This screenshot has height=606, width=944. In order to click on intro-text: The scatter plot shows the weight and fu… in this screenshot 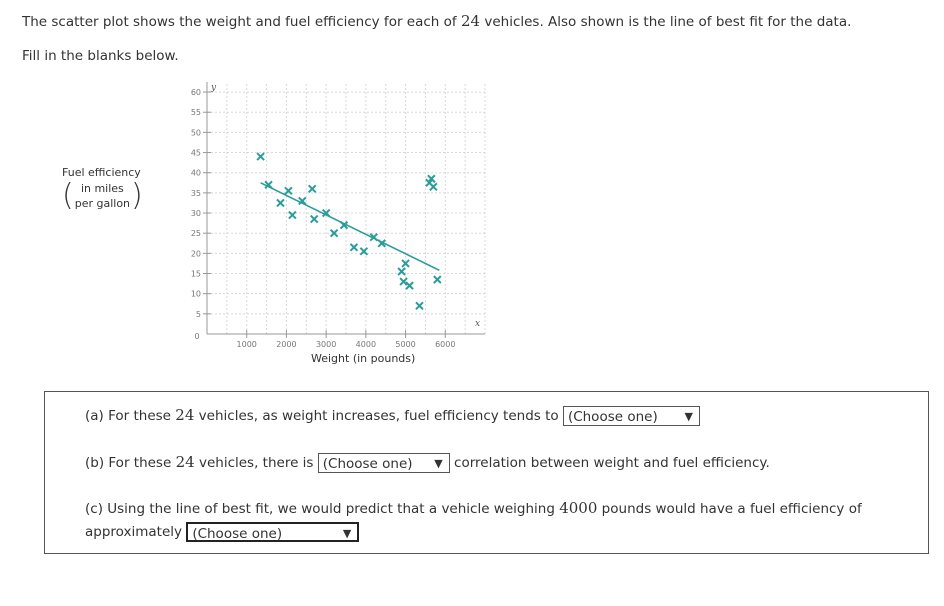, I will do `click(436, 21)`.